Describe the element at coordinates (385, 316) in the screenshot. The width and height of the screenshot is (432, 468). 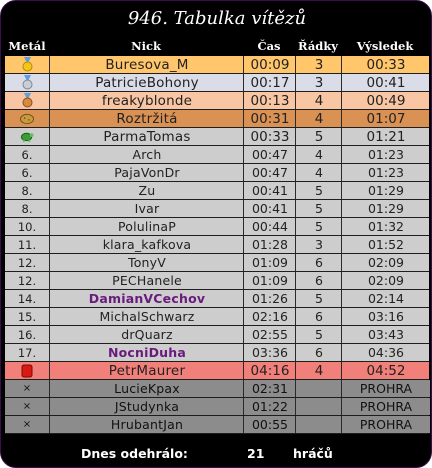
I see `row-result: 03:16` at that location.